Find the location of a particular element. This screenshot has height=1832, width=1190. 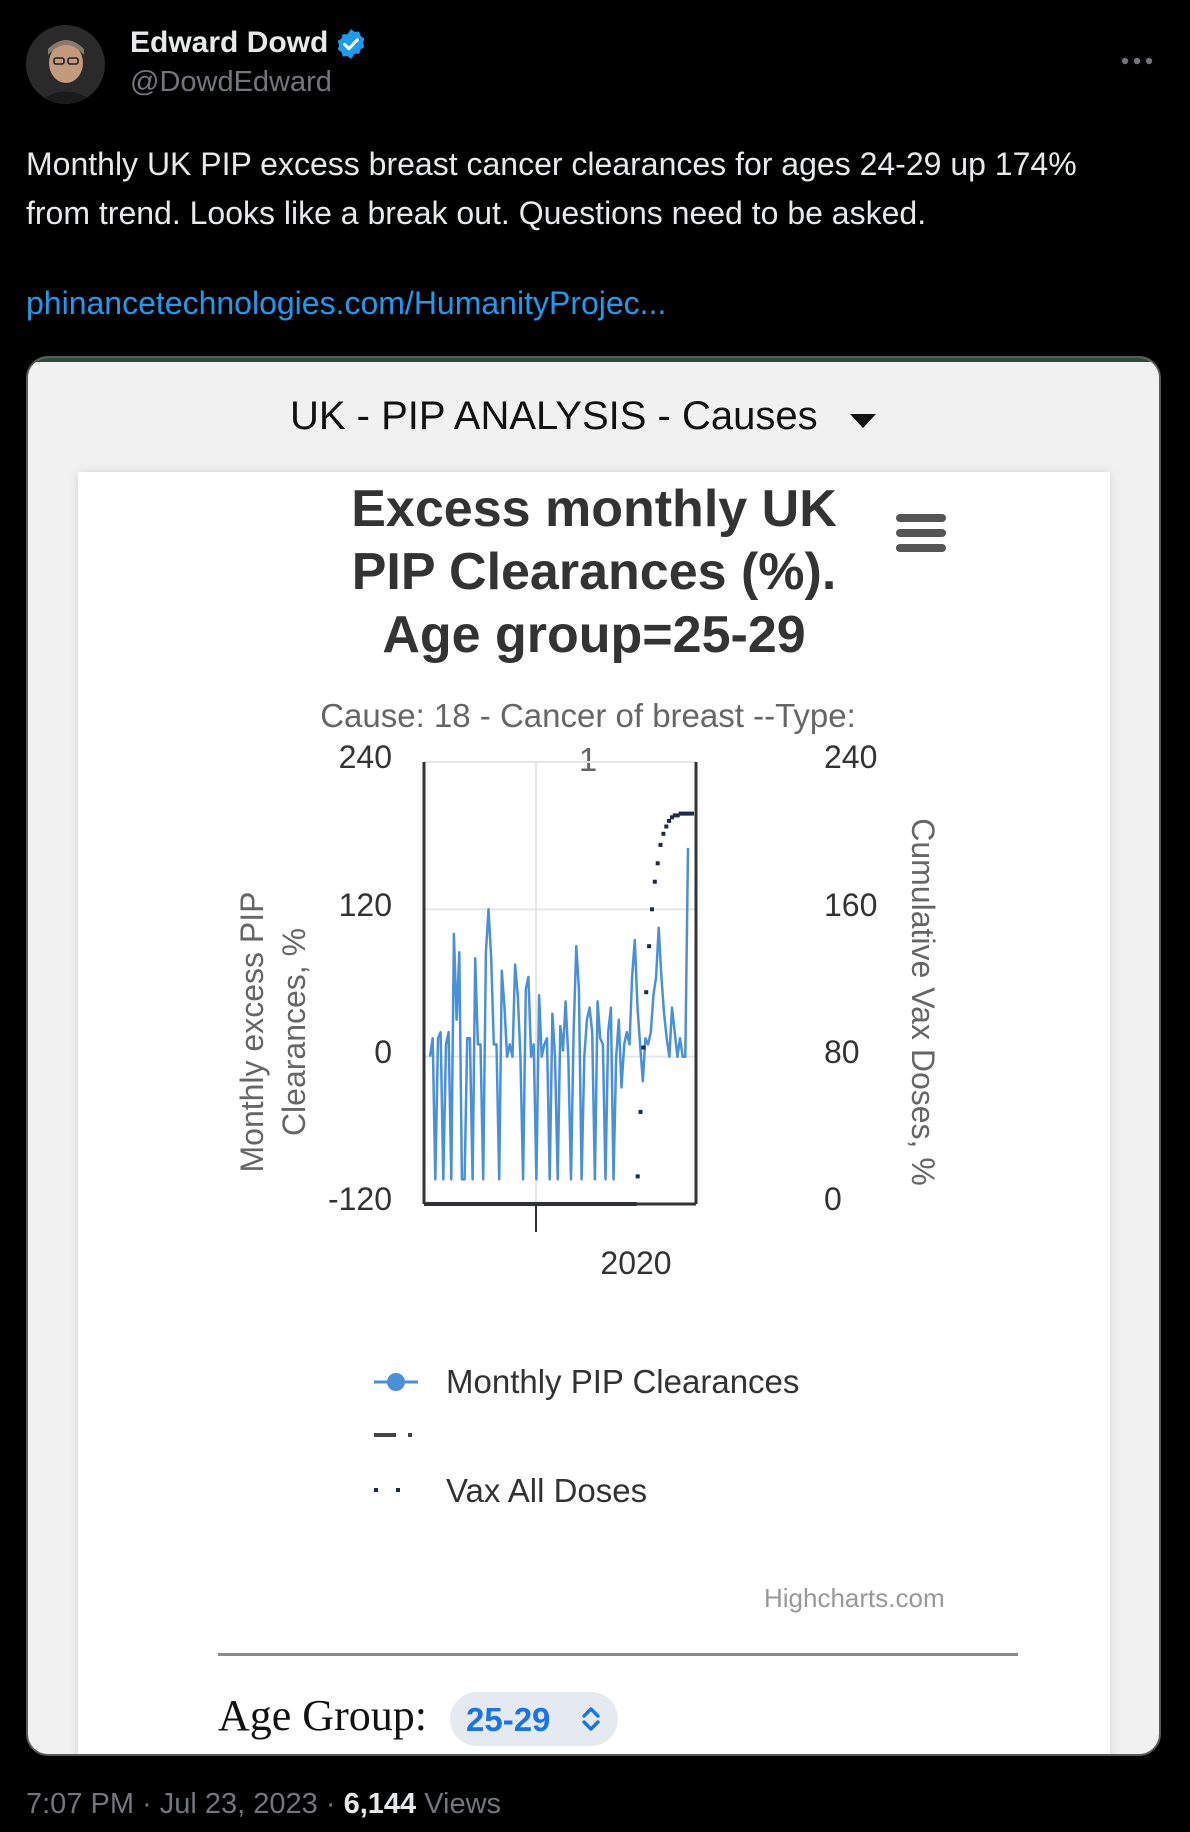

legend-item-vax: Vax All Doses is located at coordinates (510, 1490).